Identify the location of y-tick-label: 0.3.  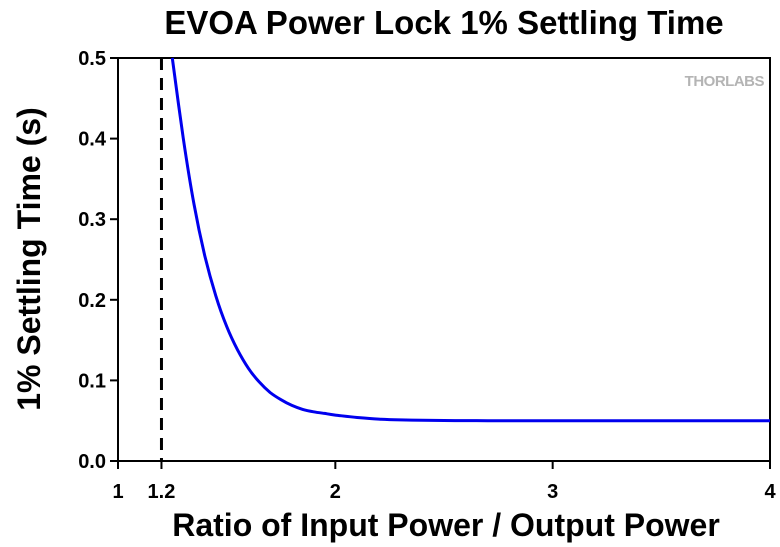
(92, 220).